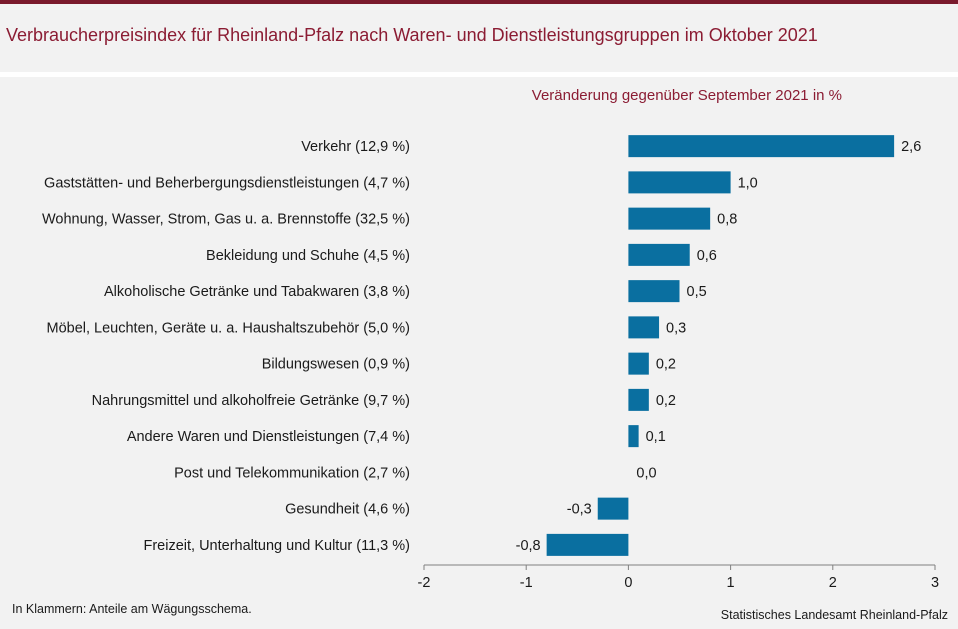  Describe the element at coordinates (646, 473) in the screenshot. I see `value-label: 0,0` at that location.